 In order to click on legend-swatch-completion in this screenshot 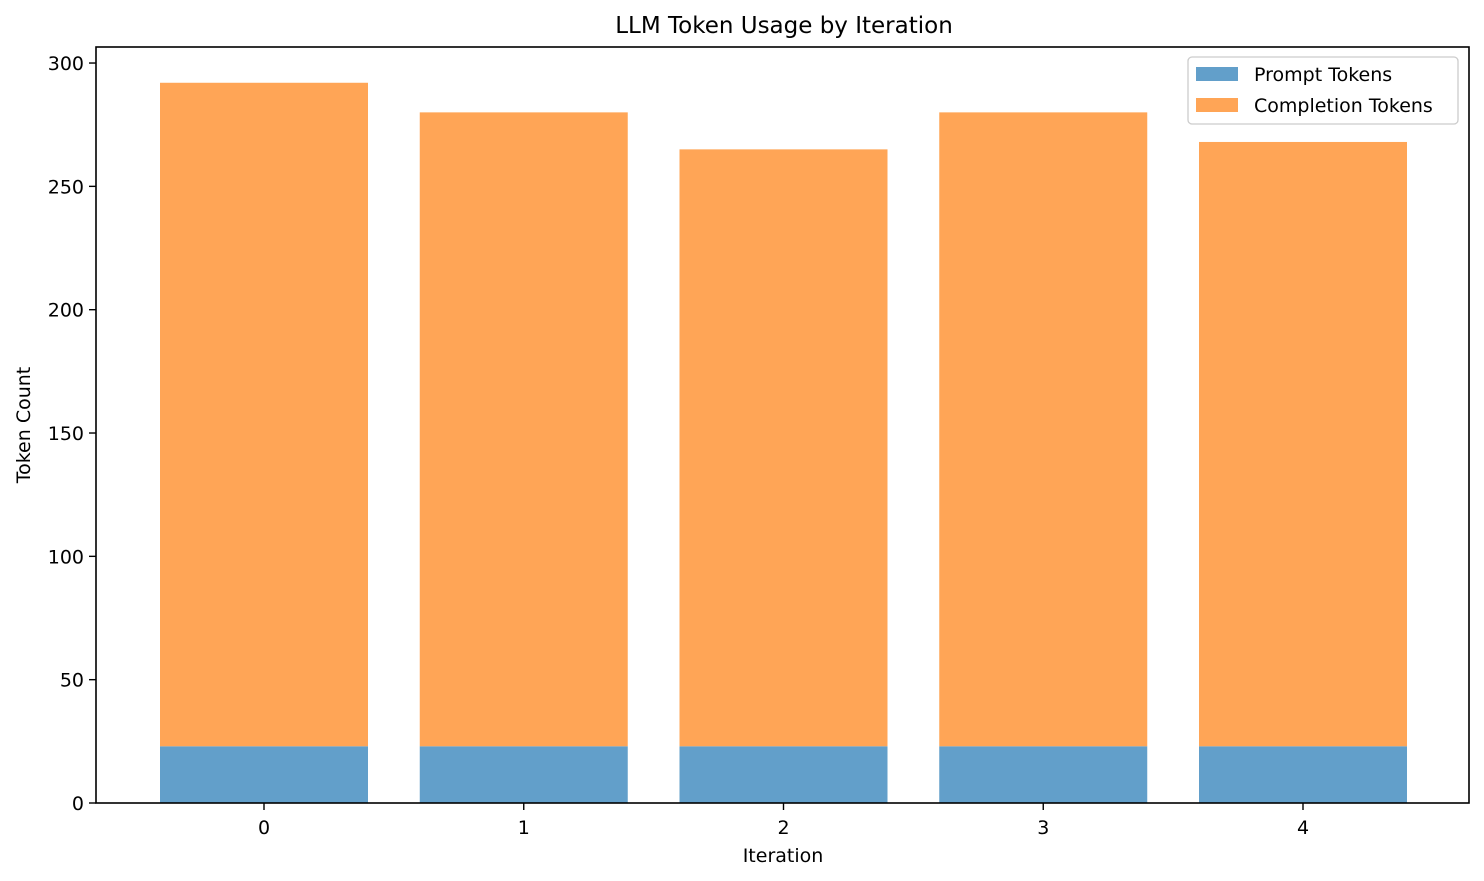, I will do `click(1217, 105)`.